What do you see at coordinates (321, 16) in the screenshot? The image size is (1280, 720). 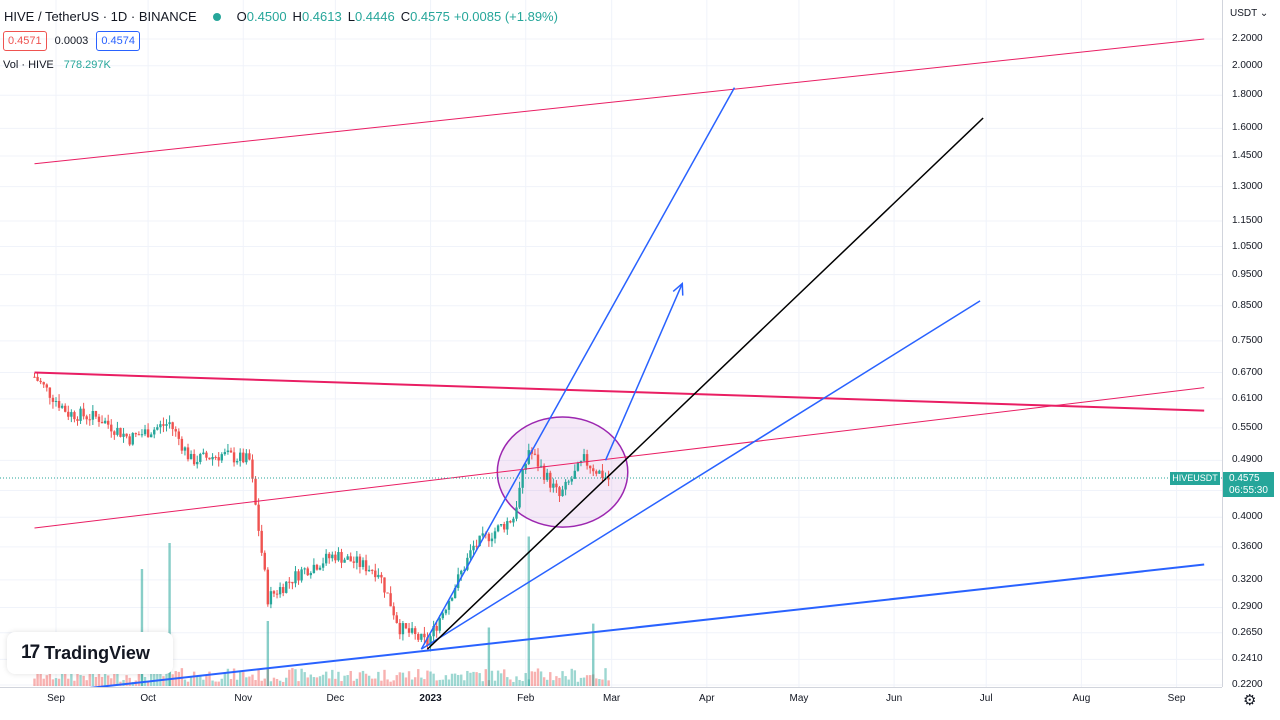 I see `high-value: 0.4613` at bounding box center [321, 16].